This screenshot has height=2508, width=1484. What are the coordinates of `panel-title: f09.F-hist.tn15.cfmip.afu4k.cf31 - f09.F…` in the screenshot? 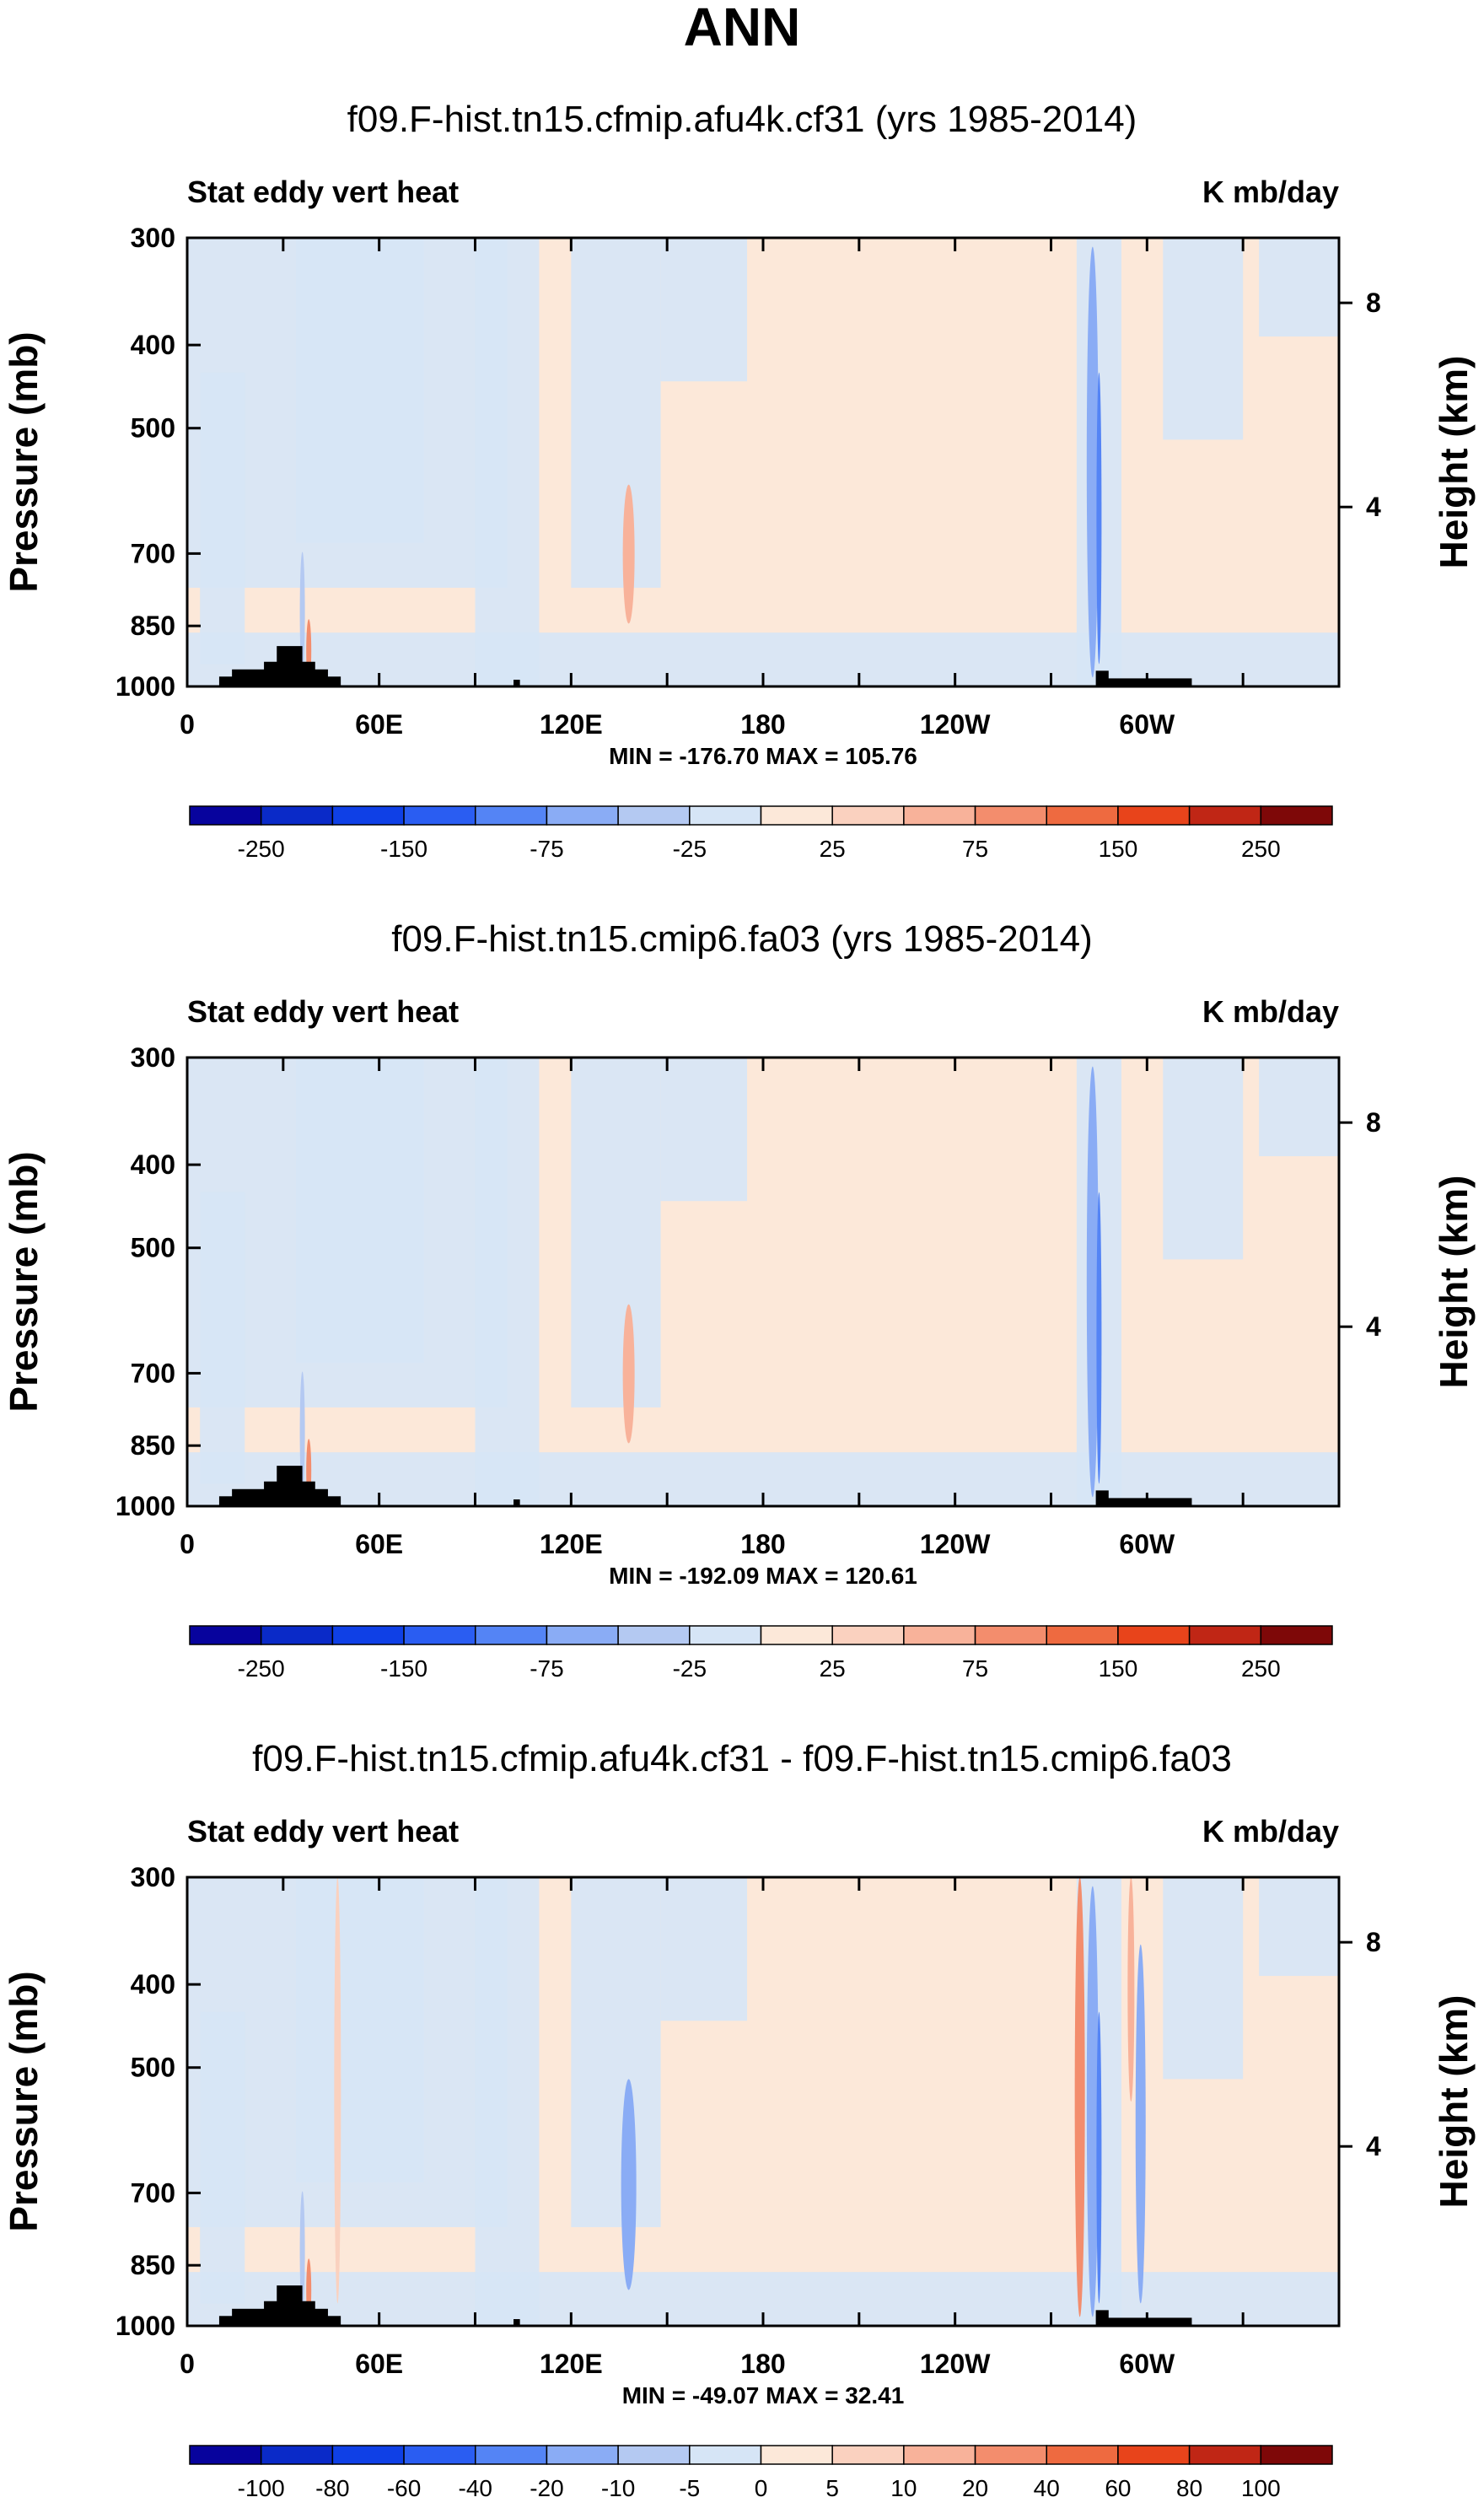 It's located at (742, 1758).